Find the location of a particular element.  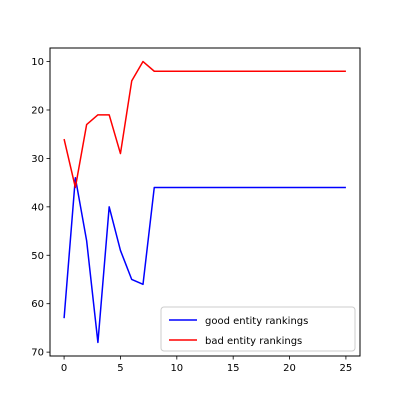

y-tick-label: 50 is located at coordinates (37, 256).